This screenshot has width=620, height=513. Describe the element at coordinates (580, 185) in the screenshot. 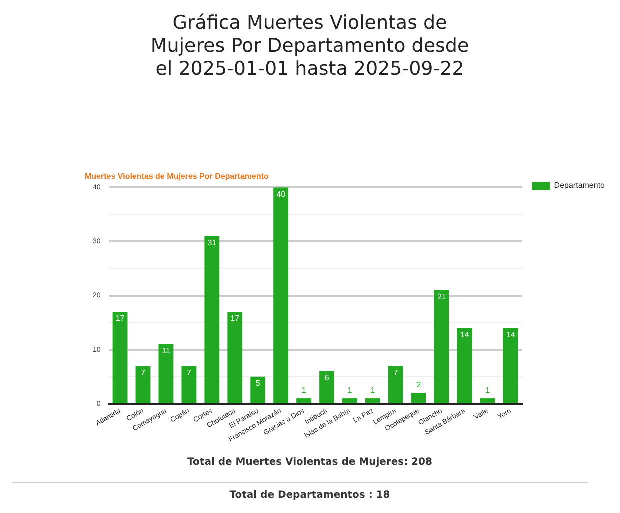

I see `legend-label: Departamento` at that location.